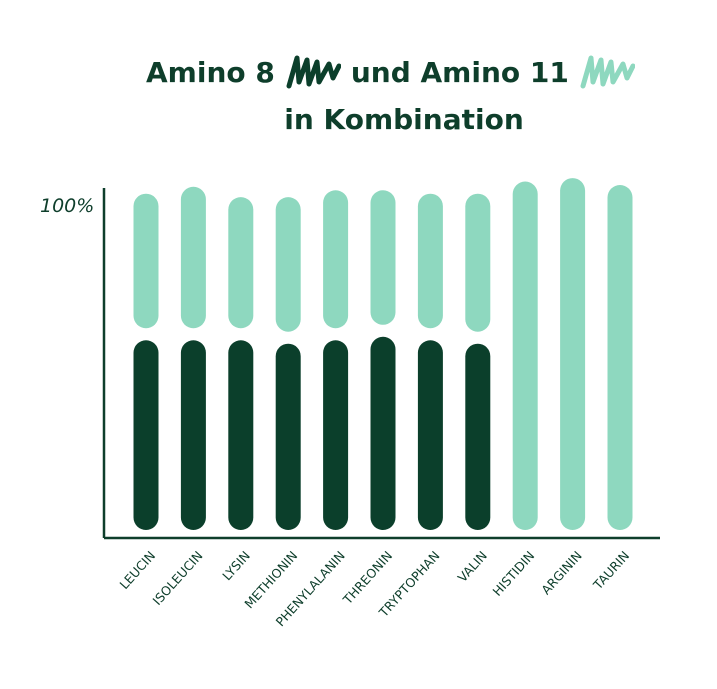  Describe the element at coordinates (193, 435) in the screenshot. I see `bar-amino8-isoleucin` at that location.